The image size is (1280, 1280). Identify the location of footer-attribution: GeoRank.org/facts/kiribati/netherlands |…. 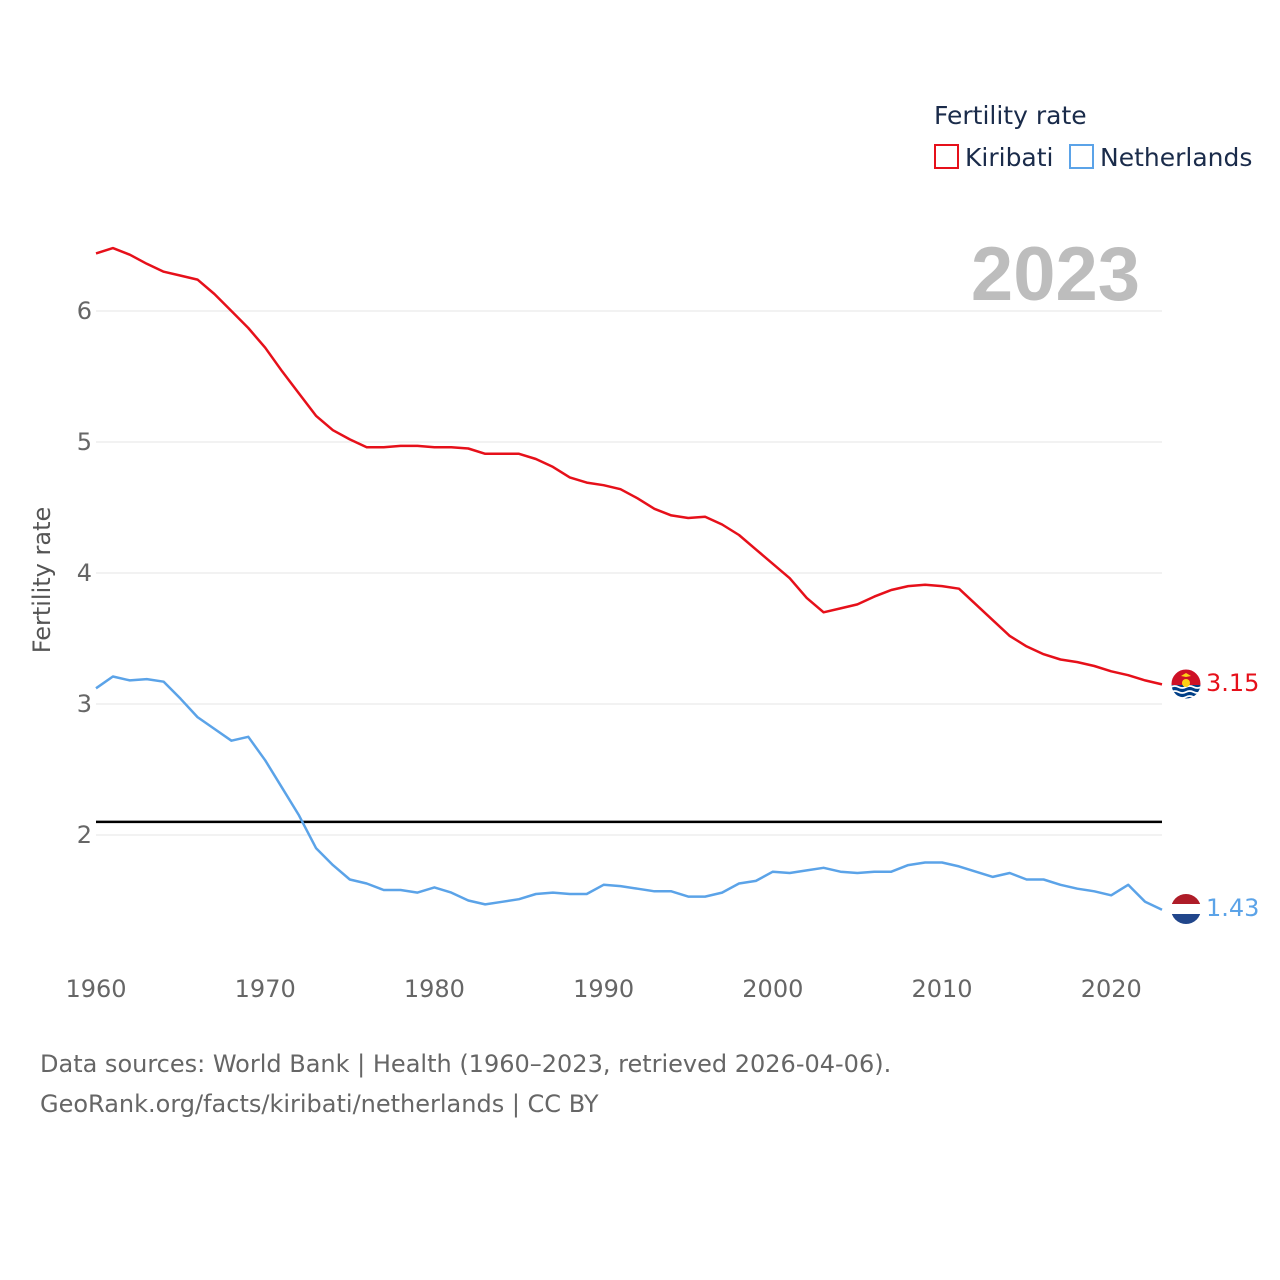
(319, 1104).